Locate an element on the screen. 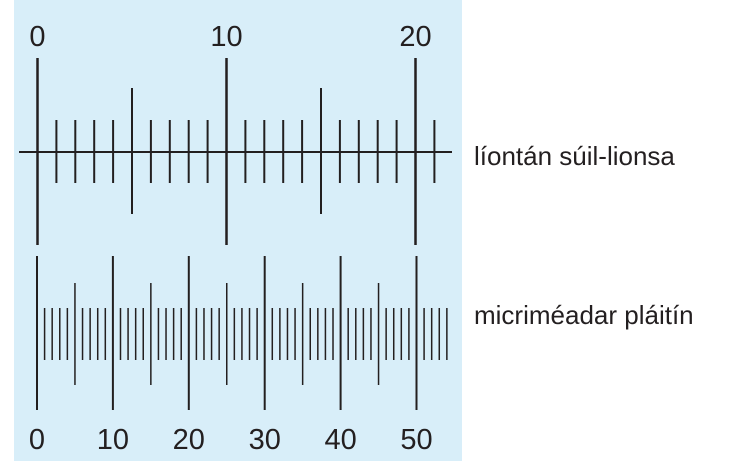  stage-scale-label: 0 is located at coordinates (37, 440).